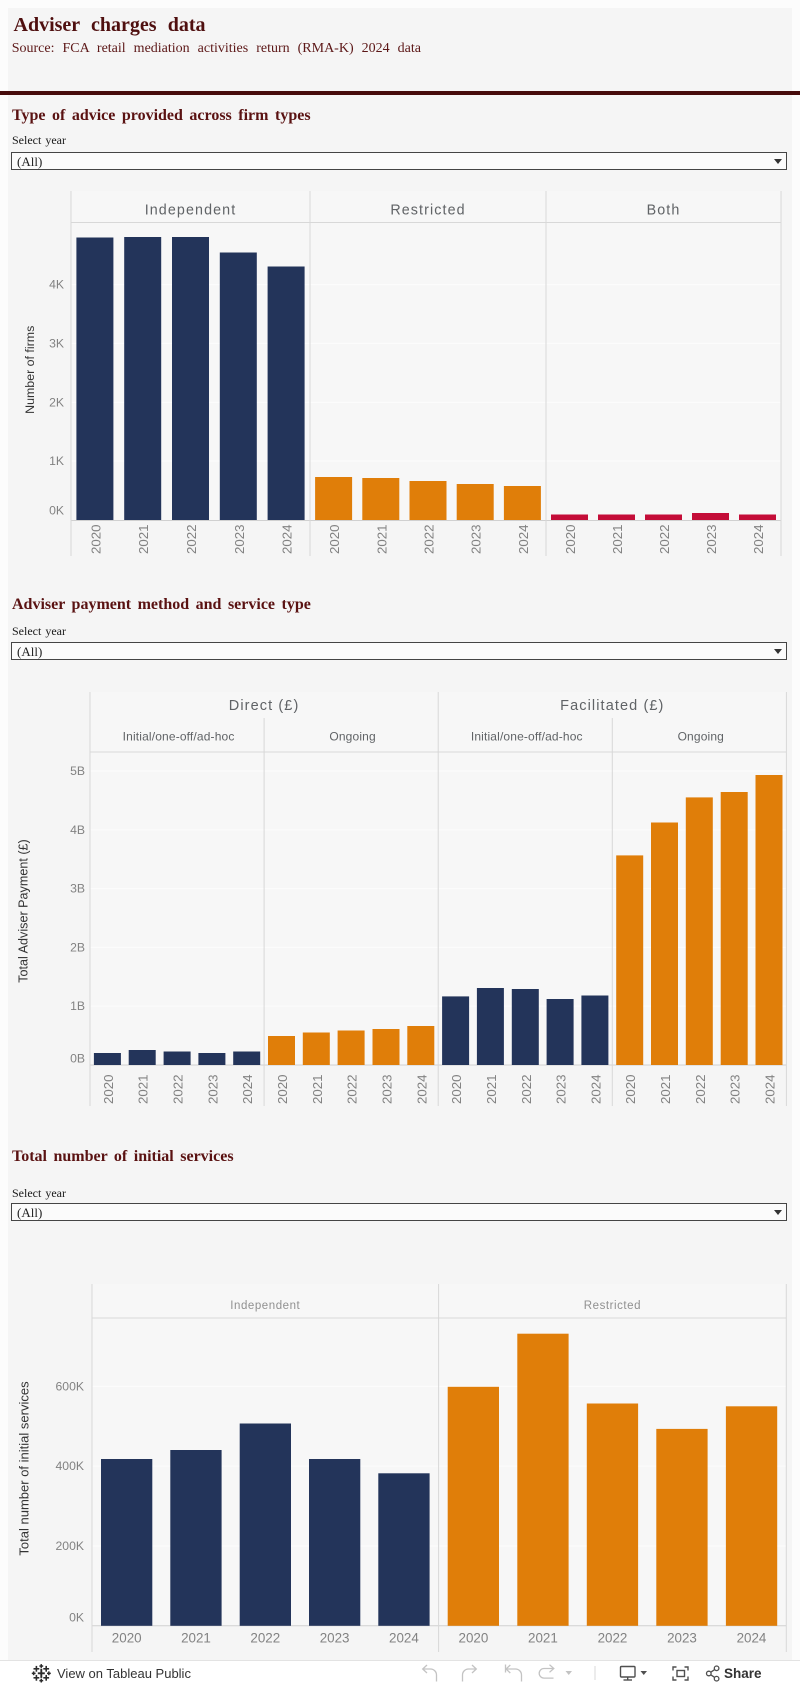 Image resolution: width=800 pixels, height=1687 pixels. I want to click on svg-text: 600K, so click(70, 1386).